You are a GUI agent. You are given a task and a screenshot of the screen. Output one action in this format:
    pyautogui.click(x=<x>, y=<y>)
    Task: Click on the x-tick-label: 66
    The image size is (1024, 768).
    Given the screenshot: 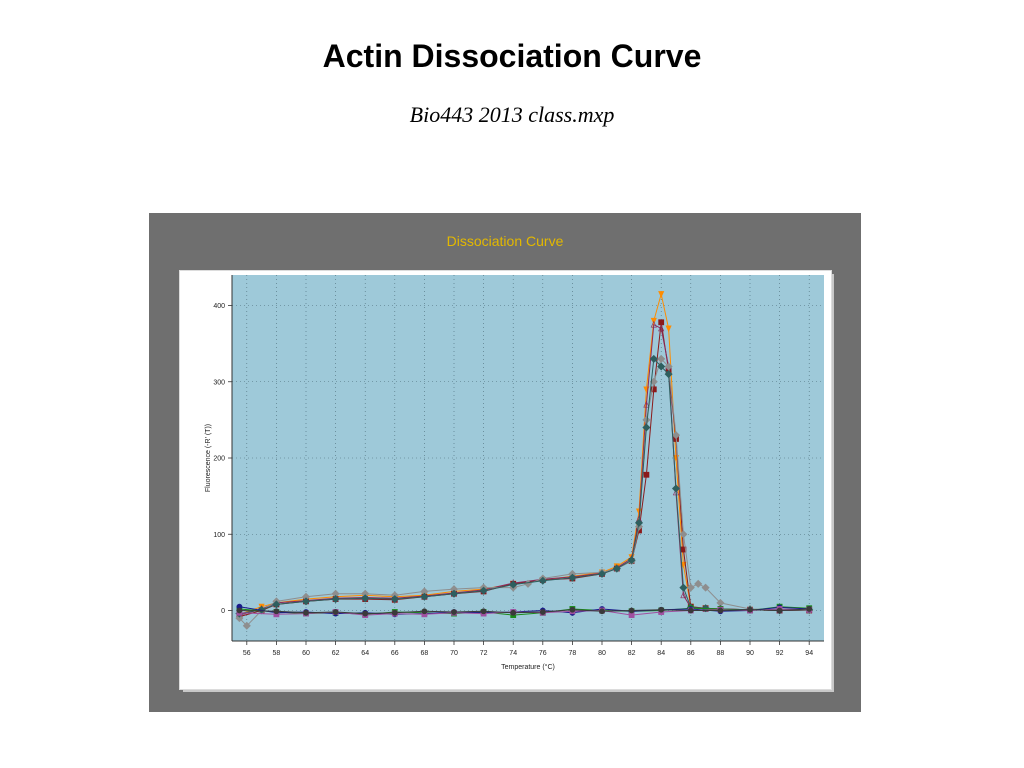 What is the action you would take?
    pyautogui.click(x=395, y=653)
    